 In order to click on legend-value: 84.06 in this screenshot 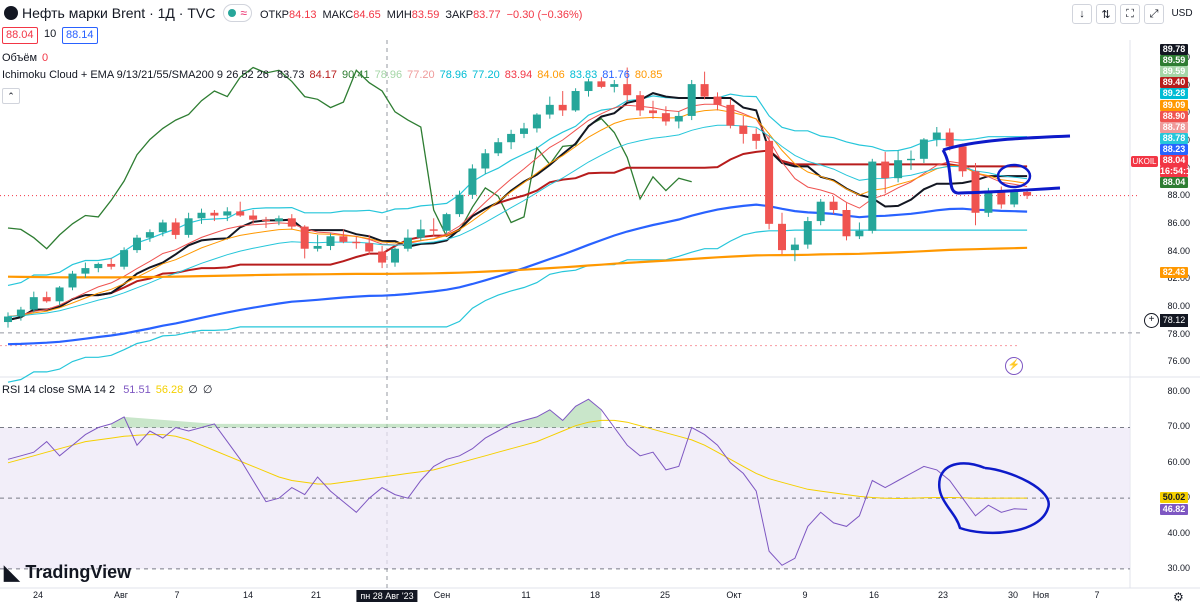, I will do `click(551, 75)`.